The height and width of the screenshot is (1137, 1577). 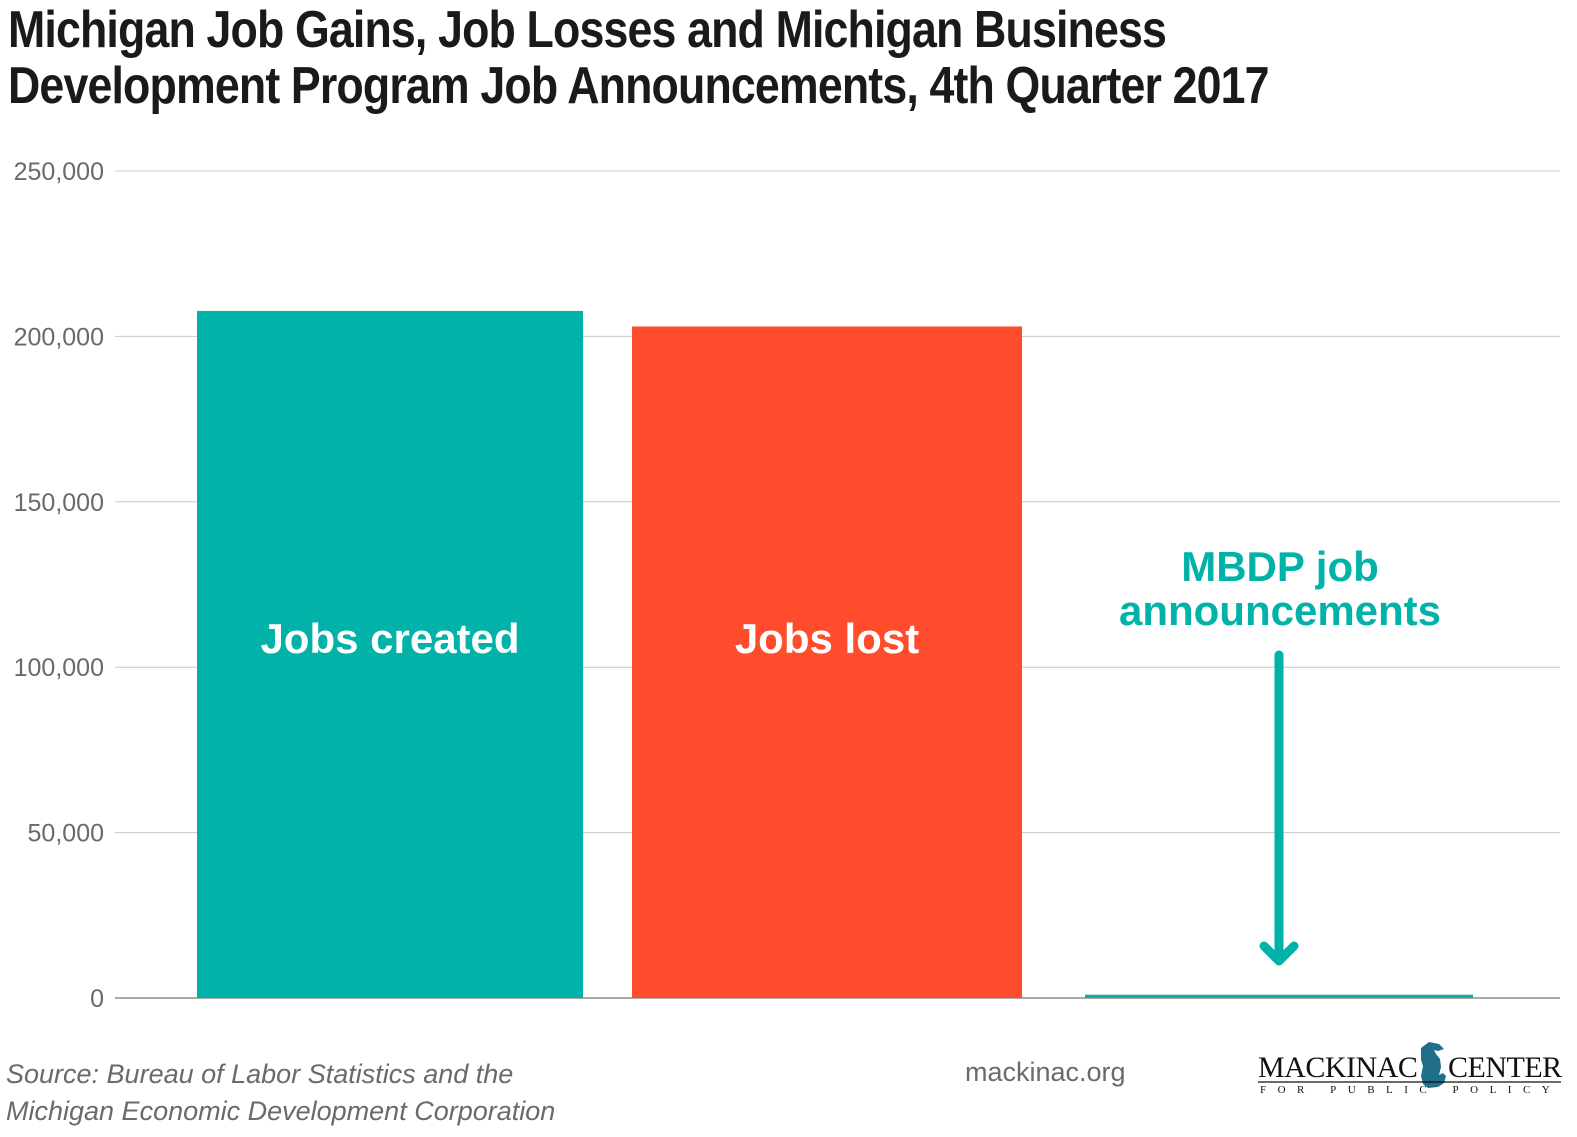 I want to click on arrow-down-icon, so click(x=1279, y=808).